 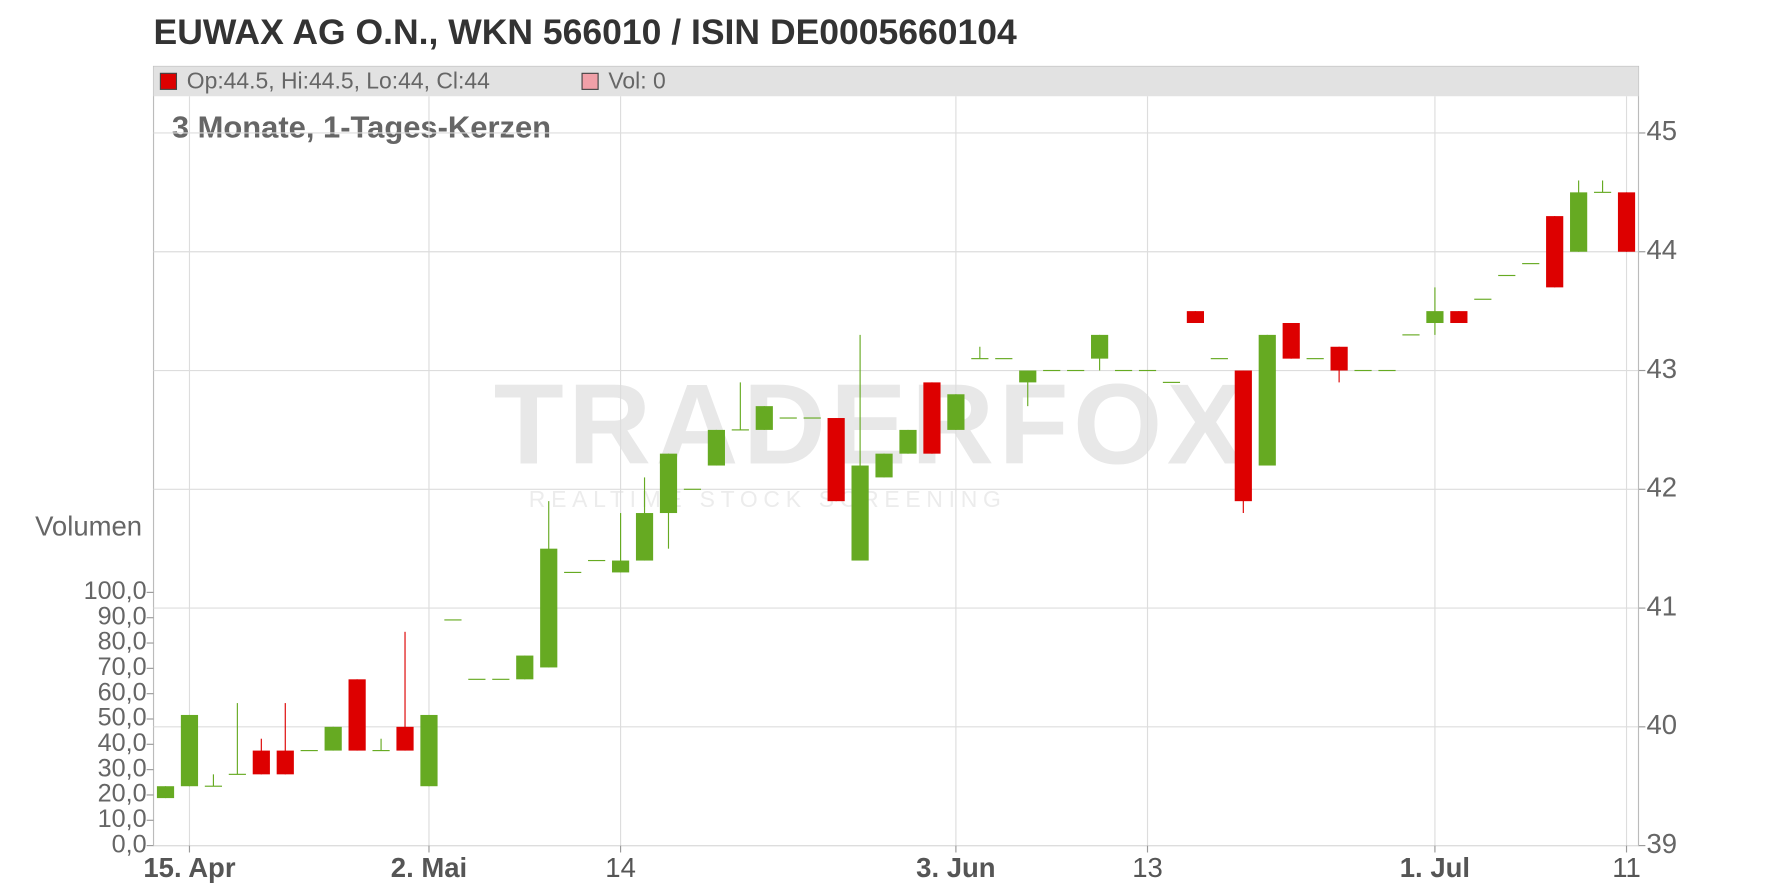 What do you see at coordinates (1147, 867) in the screenshot?
I see `x-tick-label: 13` at bounding box center [1147, 867].